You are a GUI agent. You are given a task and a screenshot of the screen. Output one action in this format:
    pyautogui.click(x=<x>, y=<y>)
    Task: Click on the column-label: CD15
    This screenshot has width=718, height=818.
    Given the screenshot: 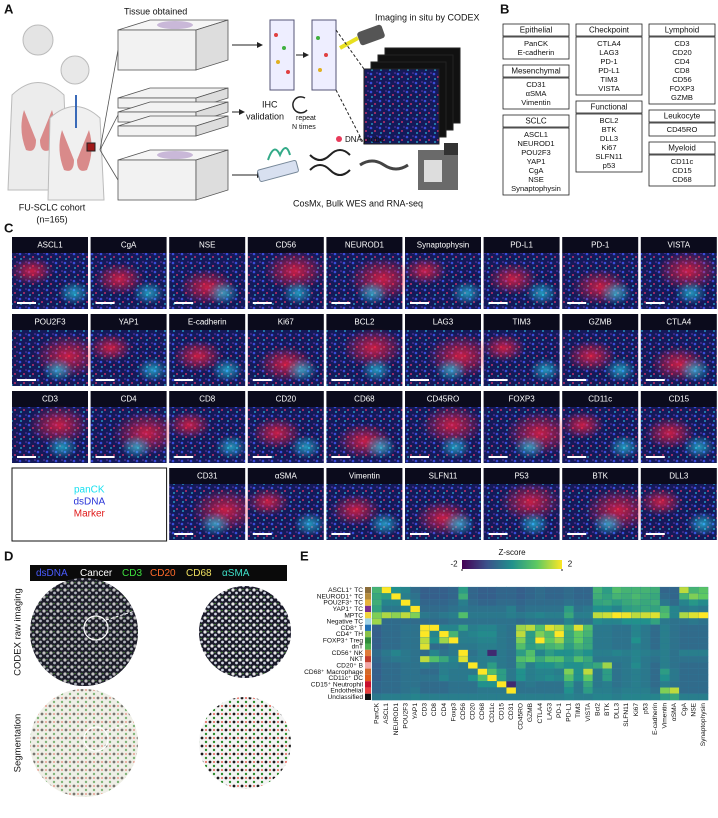 What is the action you would take?
    pyautogui.click(x=501, y=711)
    